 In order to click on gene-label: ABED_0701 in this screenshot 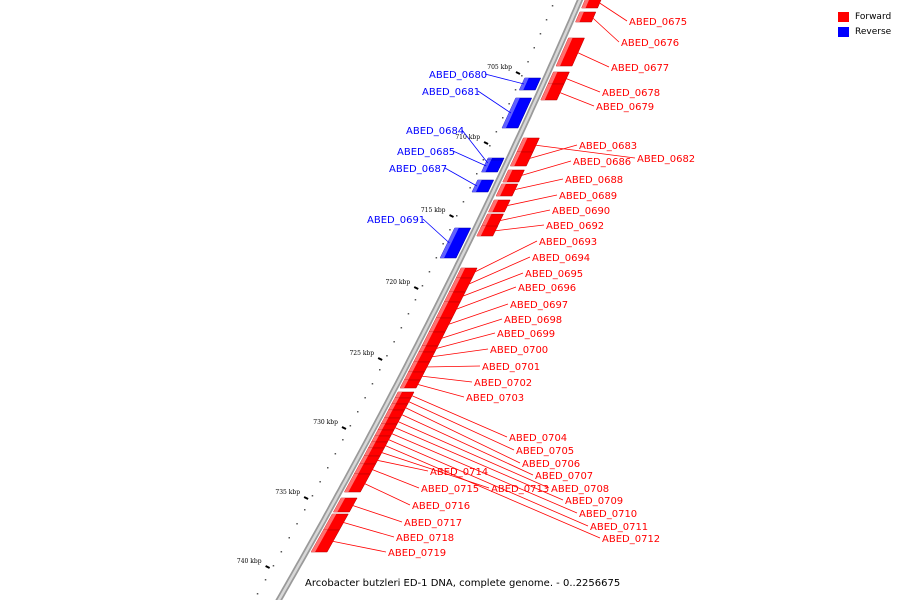, I will do `click(511, 367)`.